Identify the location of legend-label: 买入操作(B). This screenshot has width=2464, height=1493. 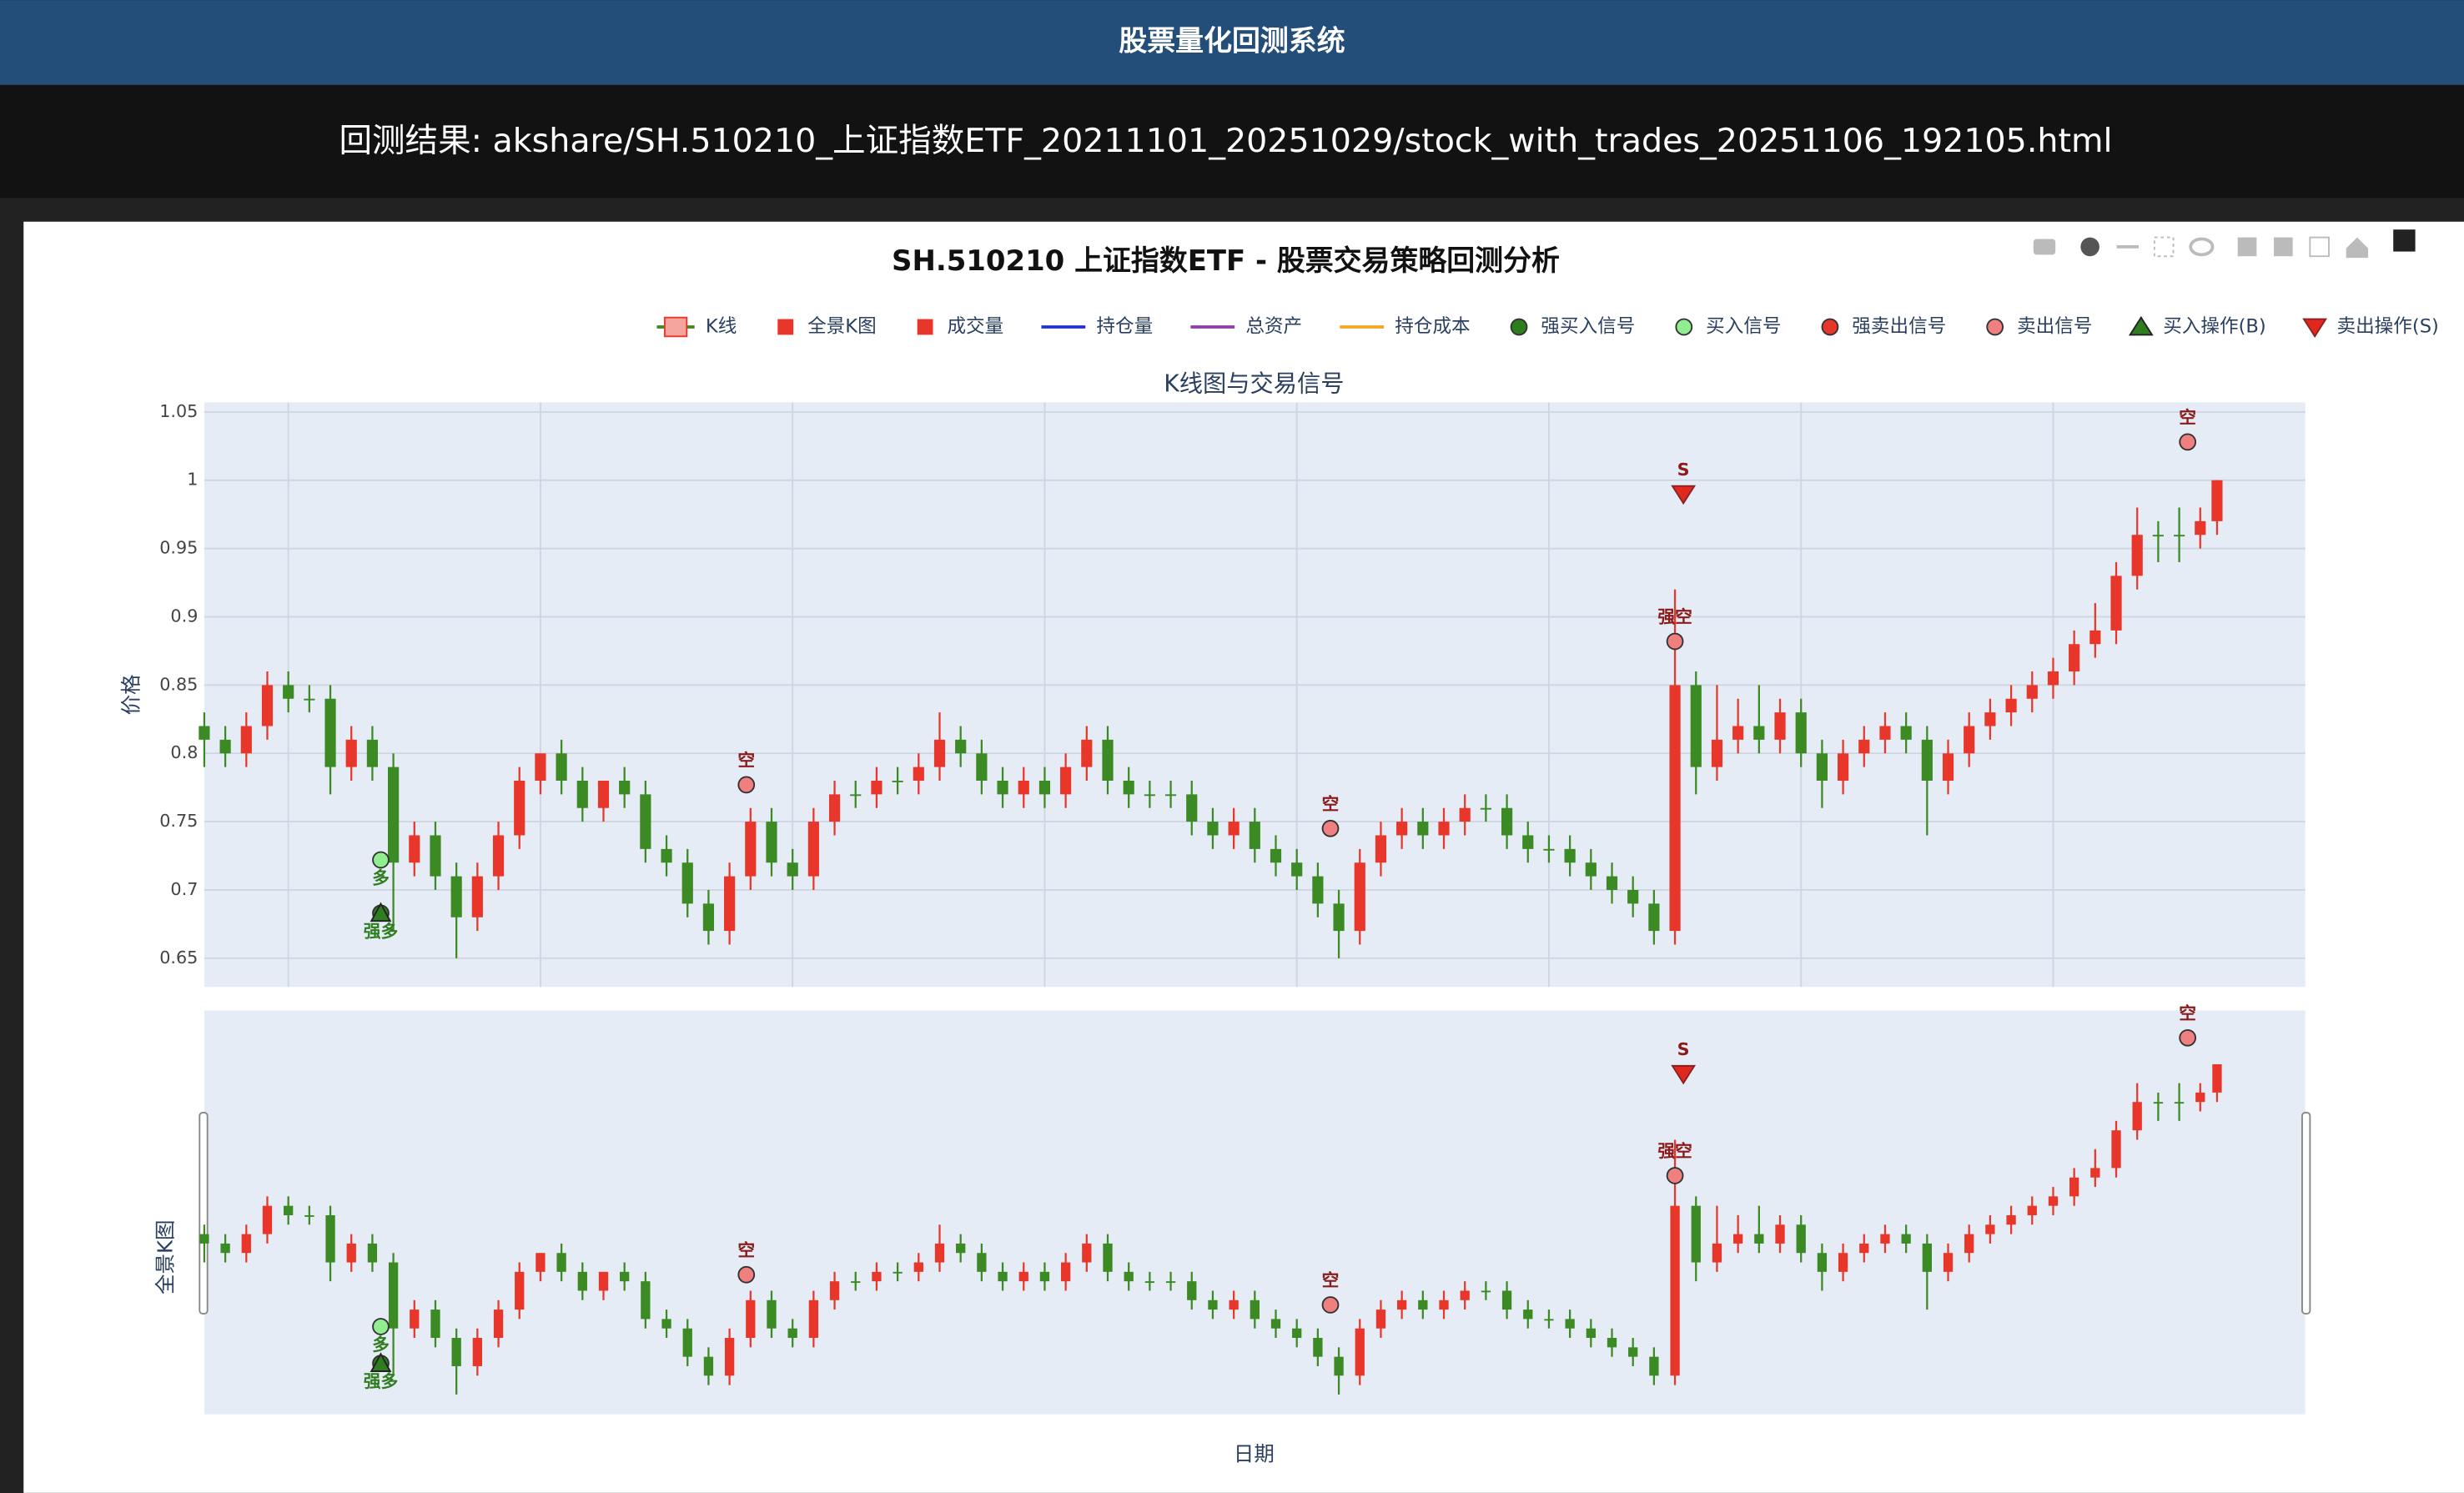
(2214, 326).